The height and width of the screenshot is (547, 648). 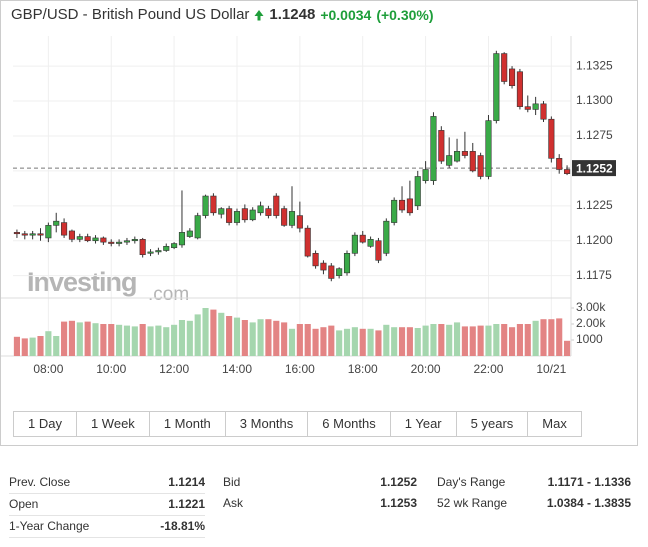 I want to click on y-tick-label: 1.1300, so click(x=594, y=100).